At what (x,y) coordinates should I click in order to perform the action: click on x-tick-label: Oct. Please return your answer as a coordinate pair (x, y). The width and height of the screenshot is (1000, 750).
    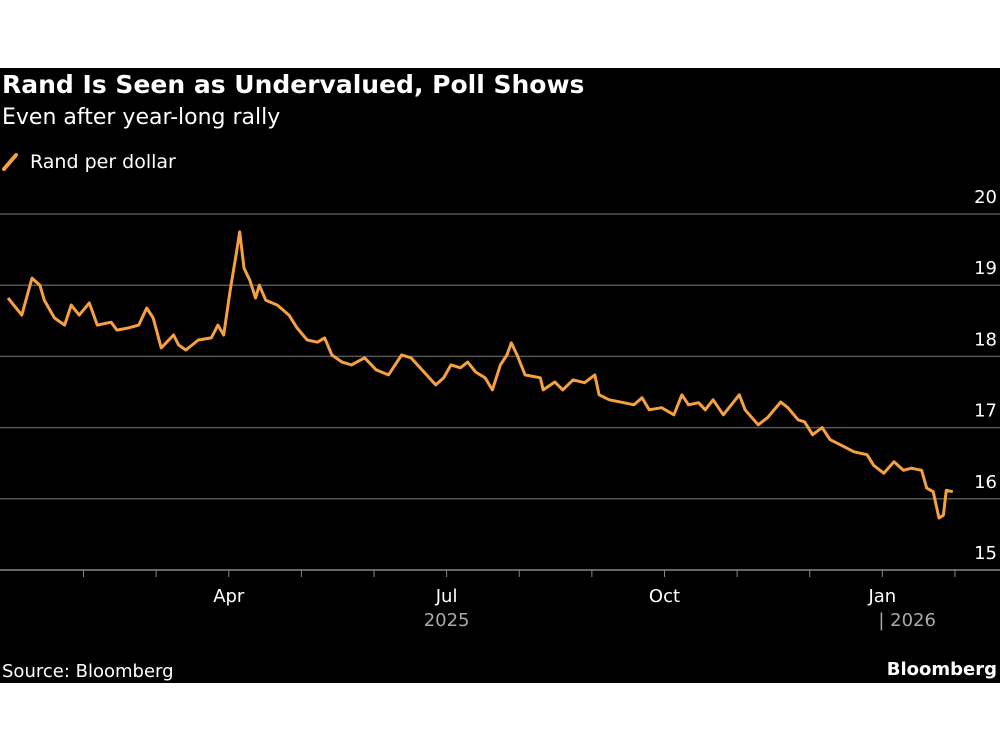
    Looking at the image, I should click on (664, 596).